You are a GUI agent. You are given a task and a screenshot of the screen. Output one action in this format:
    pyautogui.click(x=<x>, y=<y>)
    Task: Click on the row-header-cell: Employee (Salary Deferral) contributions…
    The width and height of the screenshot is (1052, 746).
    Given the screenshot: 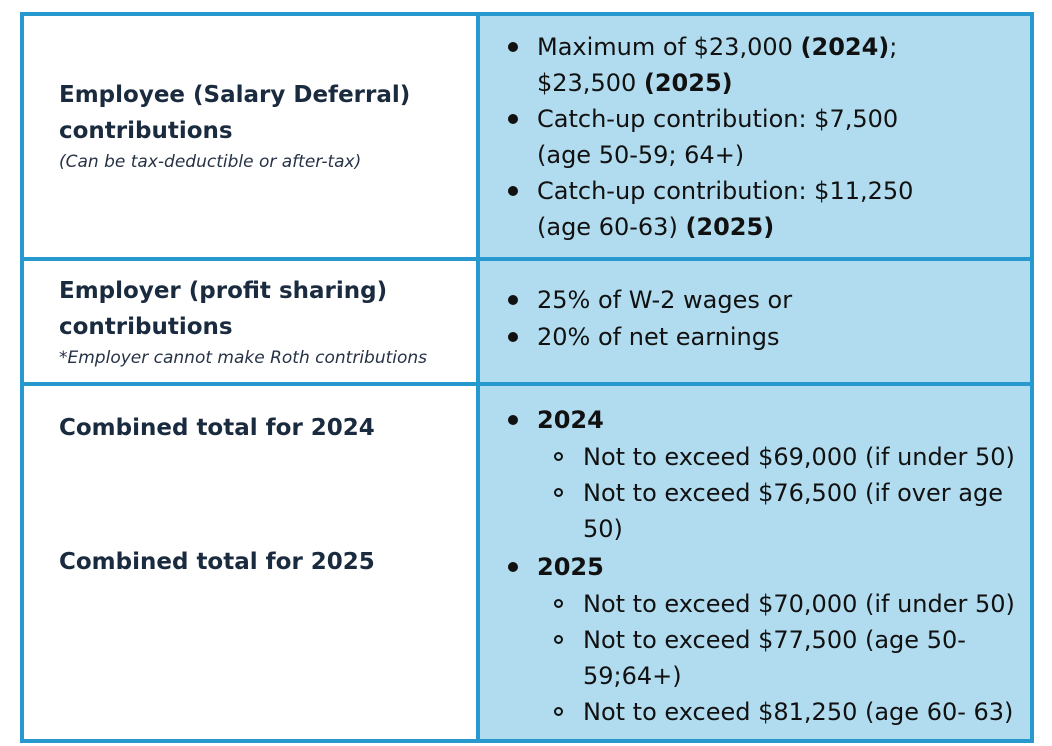 What is the action you would take?
    pyautogui.click(x=252, y=136)
    